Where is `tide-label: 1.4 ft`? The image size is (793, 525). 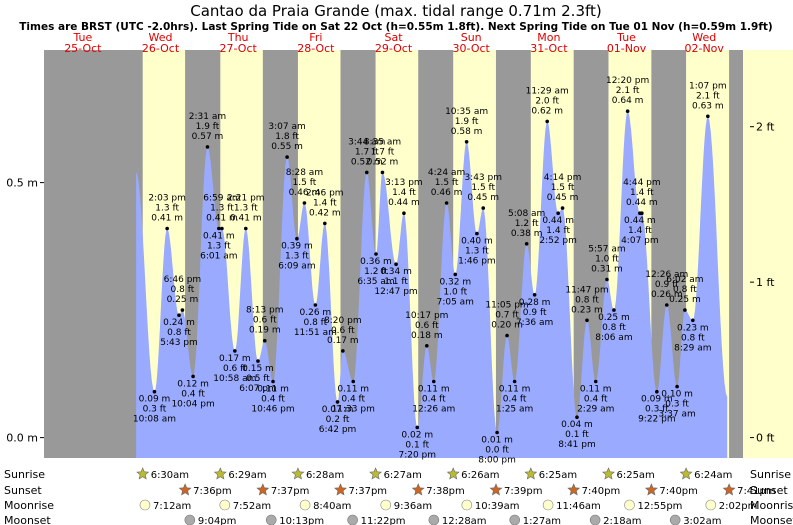
tide-label: 1.4 ft is located at coordinates (325, 203).